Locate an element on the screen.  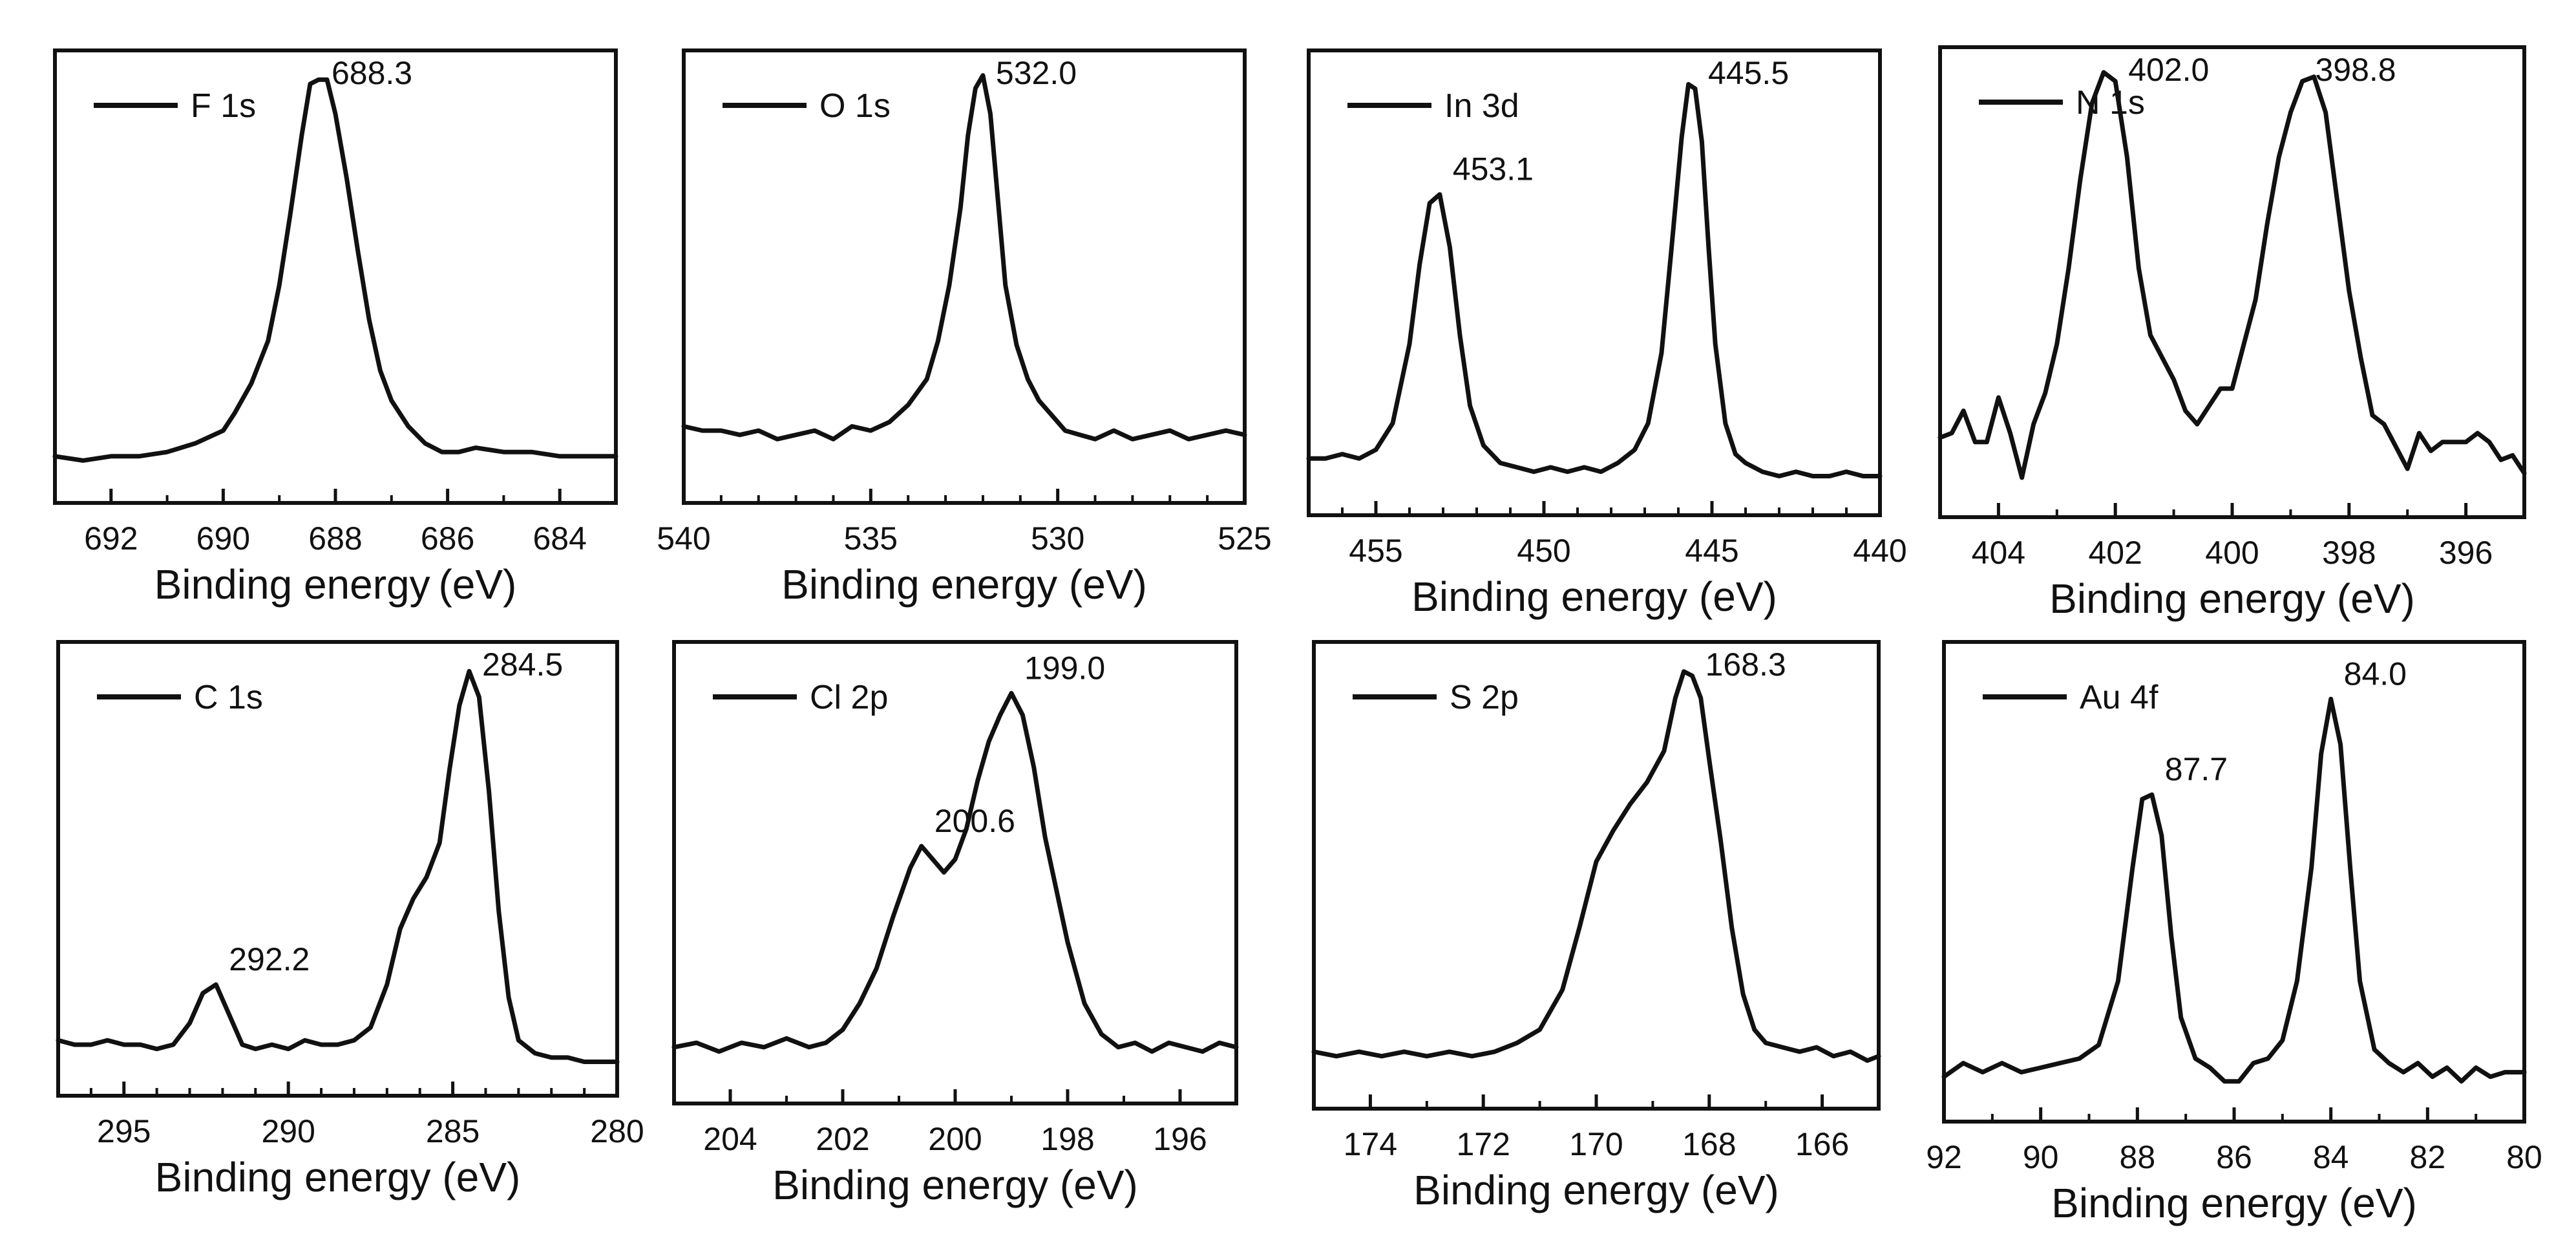
chart-1-tick-label: 692 is located at coordinates (111, 539).